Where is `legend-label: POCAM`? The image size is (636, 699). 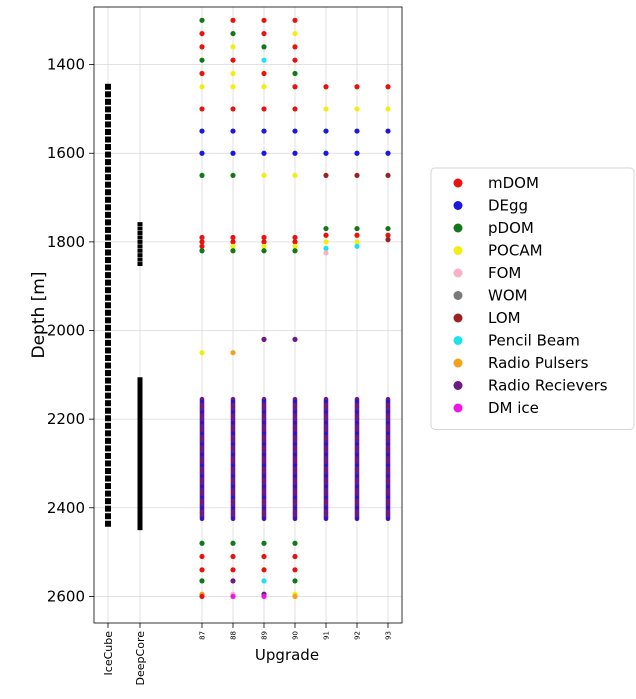
legend-label: POCAM is located at coordinates (515, 251).